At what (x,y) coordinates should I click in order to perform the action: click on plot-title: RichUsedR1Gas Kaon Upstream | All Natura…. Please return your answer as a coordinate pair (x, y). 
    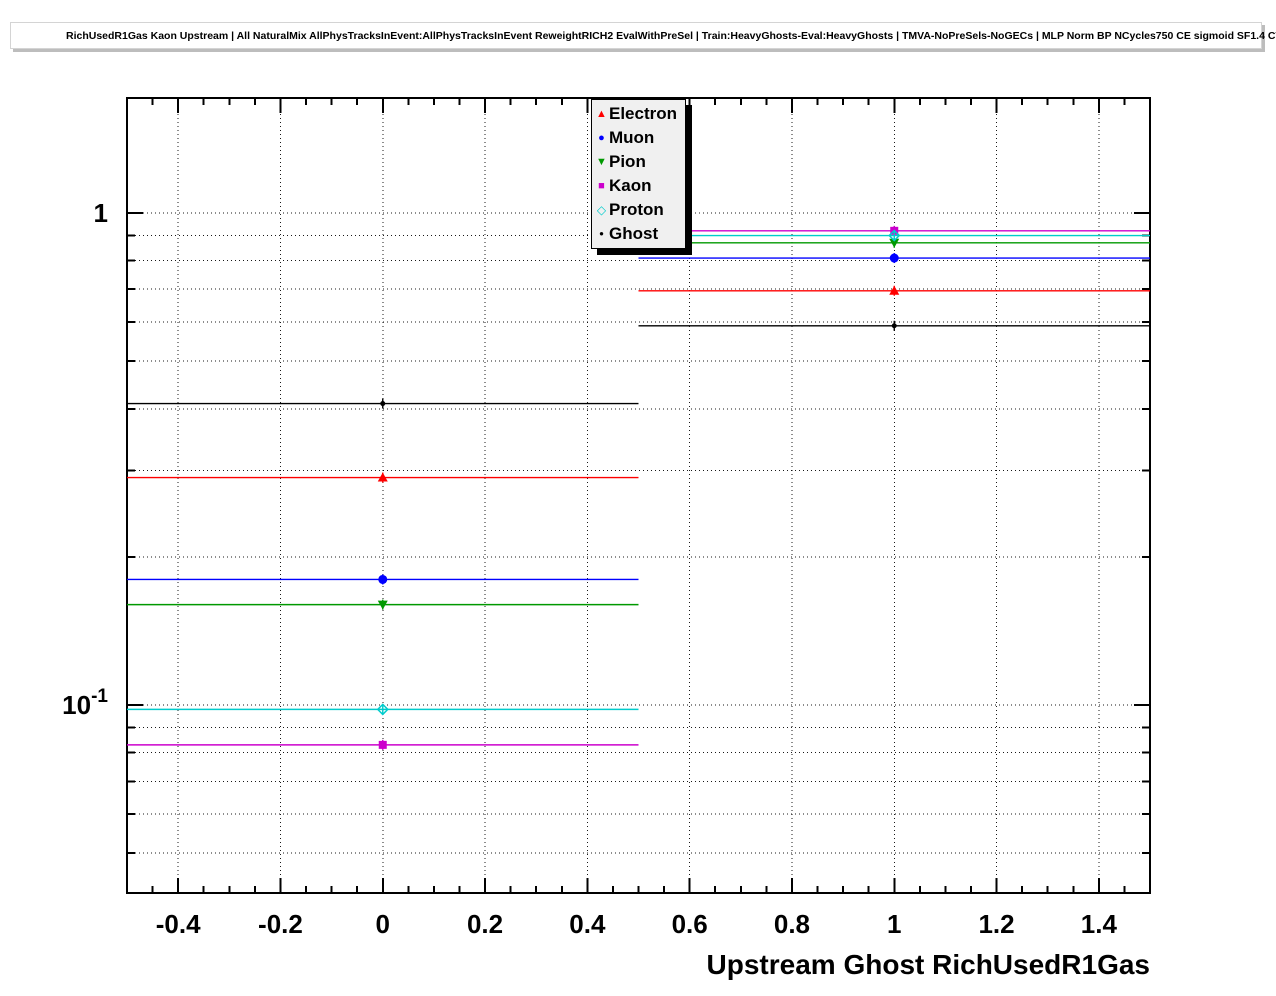
    Looking at the image, I should click on (671, 35).